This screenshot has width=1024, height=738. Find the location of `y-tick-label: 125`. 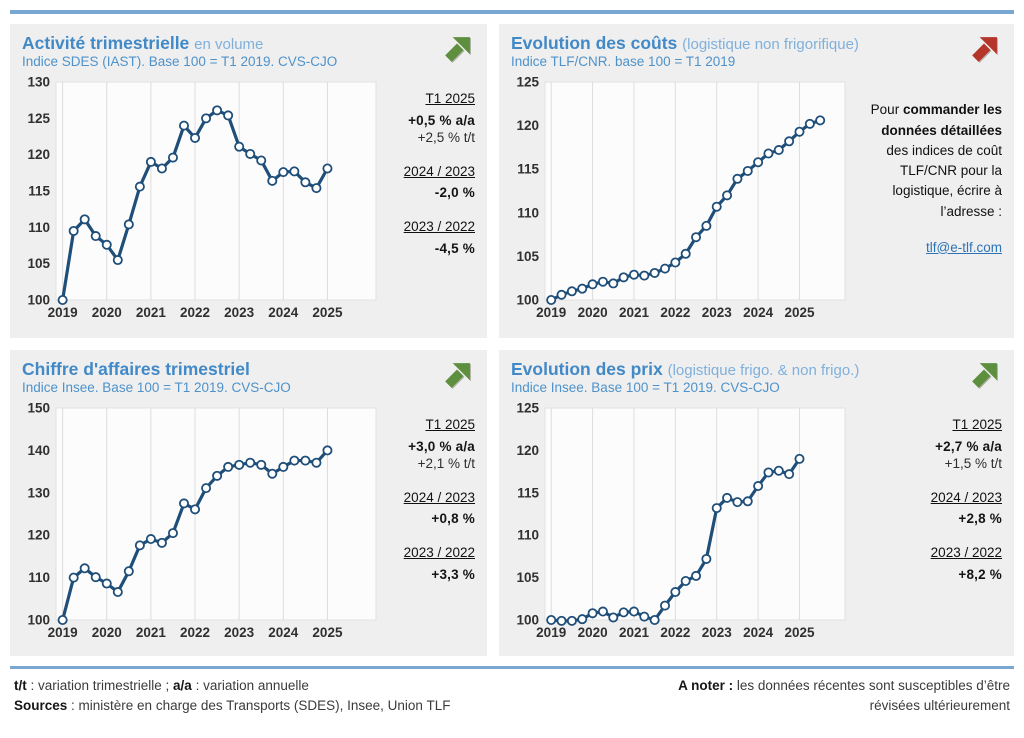

y-tick-label: 125 is located at coordinates (527, 82).